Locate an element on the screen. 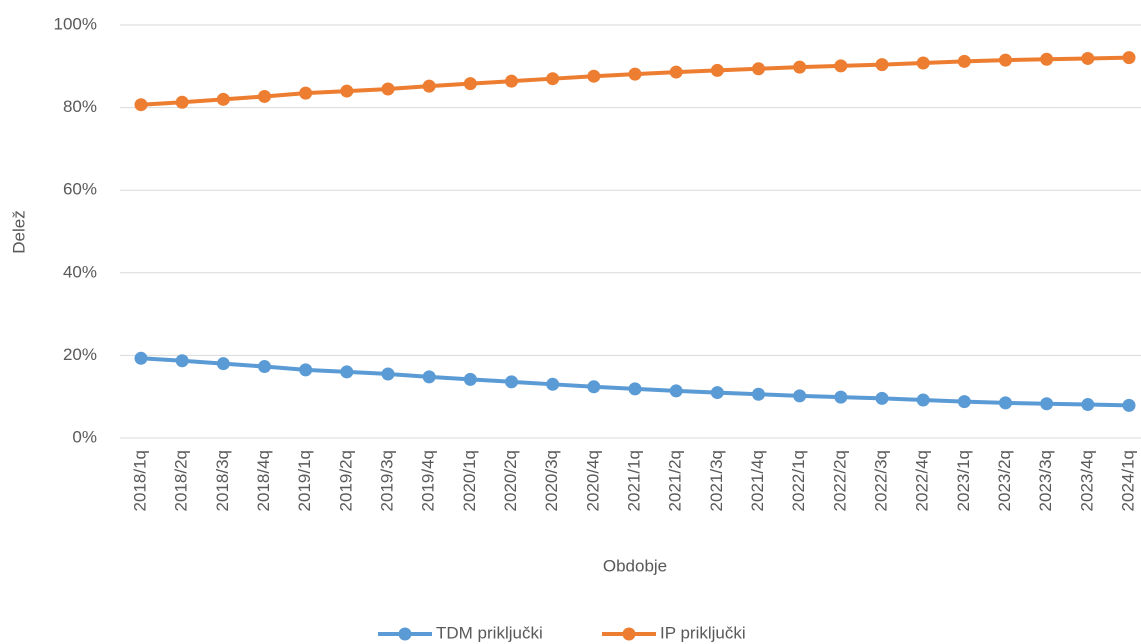 The height and width of the screenshot is (644, 1141). x-tick-label: 2023/4q is located at coordinates (1086, 480).